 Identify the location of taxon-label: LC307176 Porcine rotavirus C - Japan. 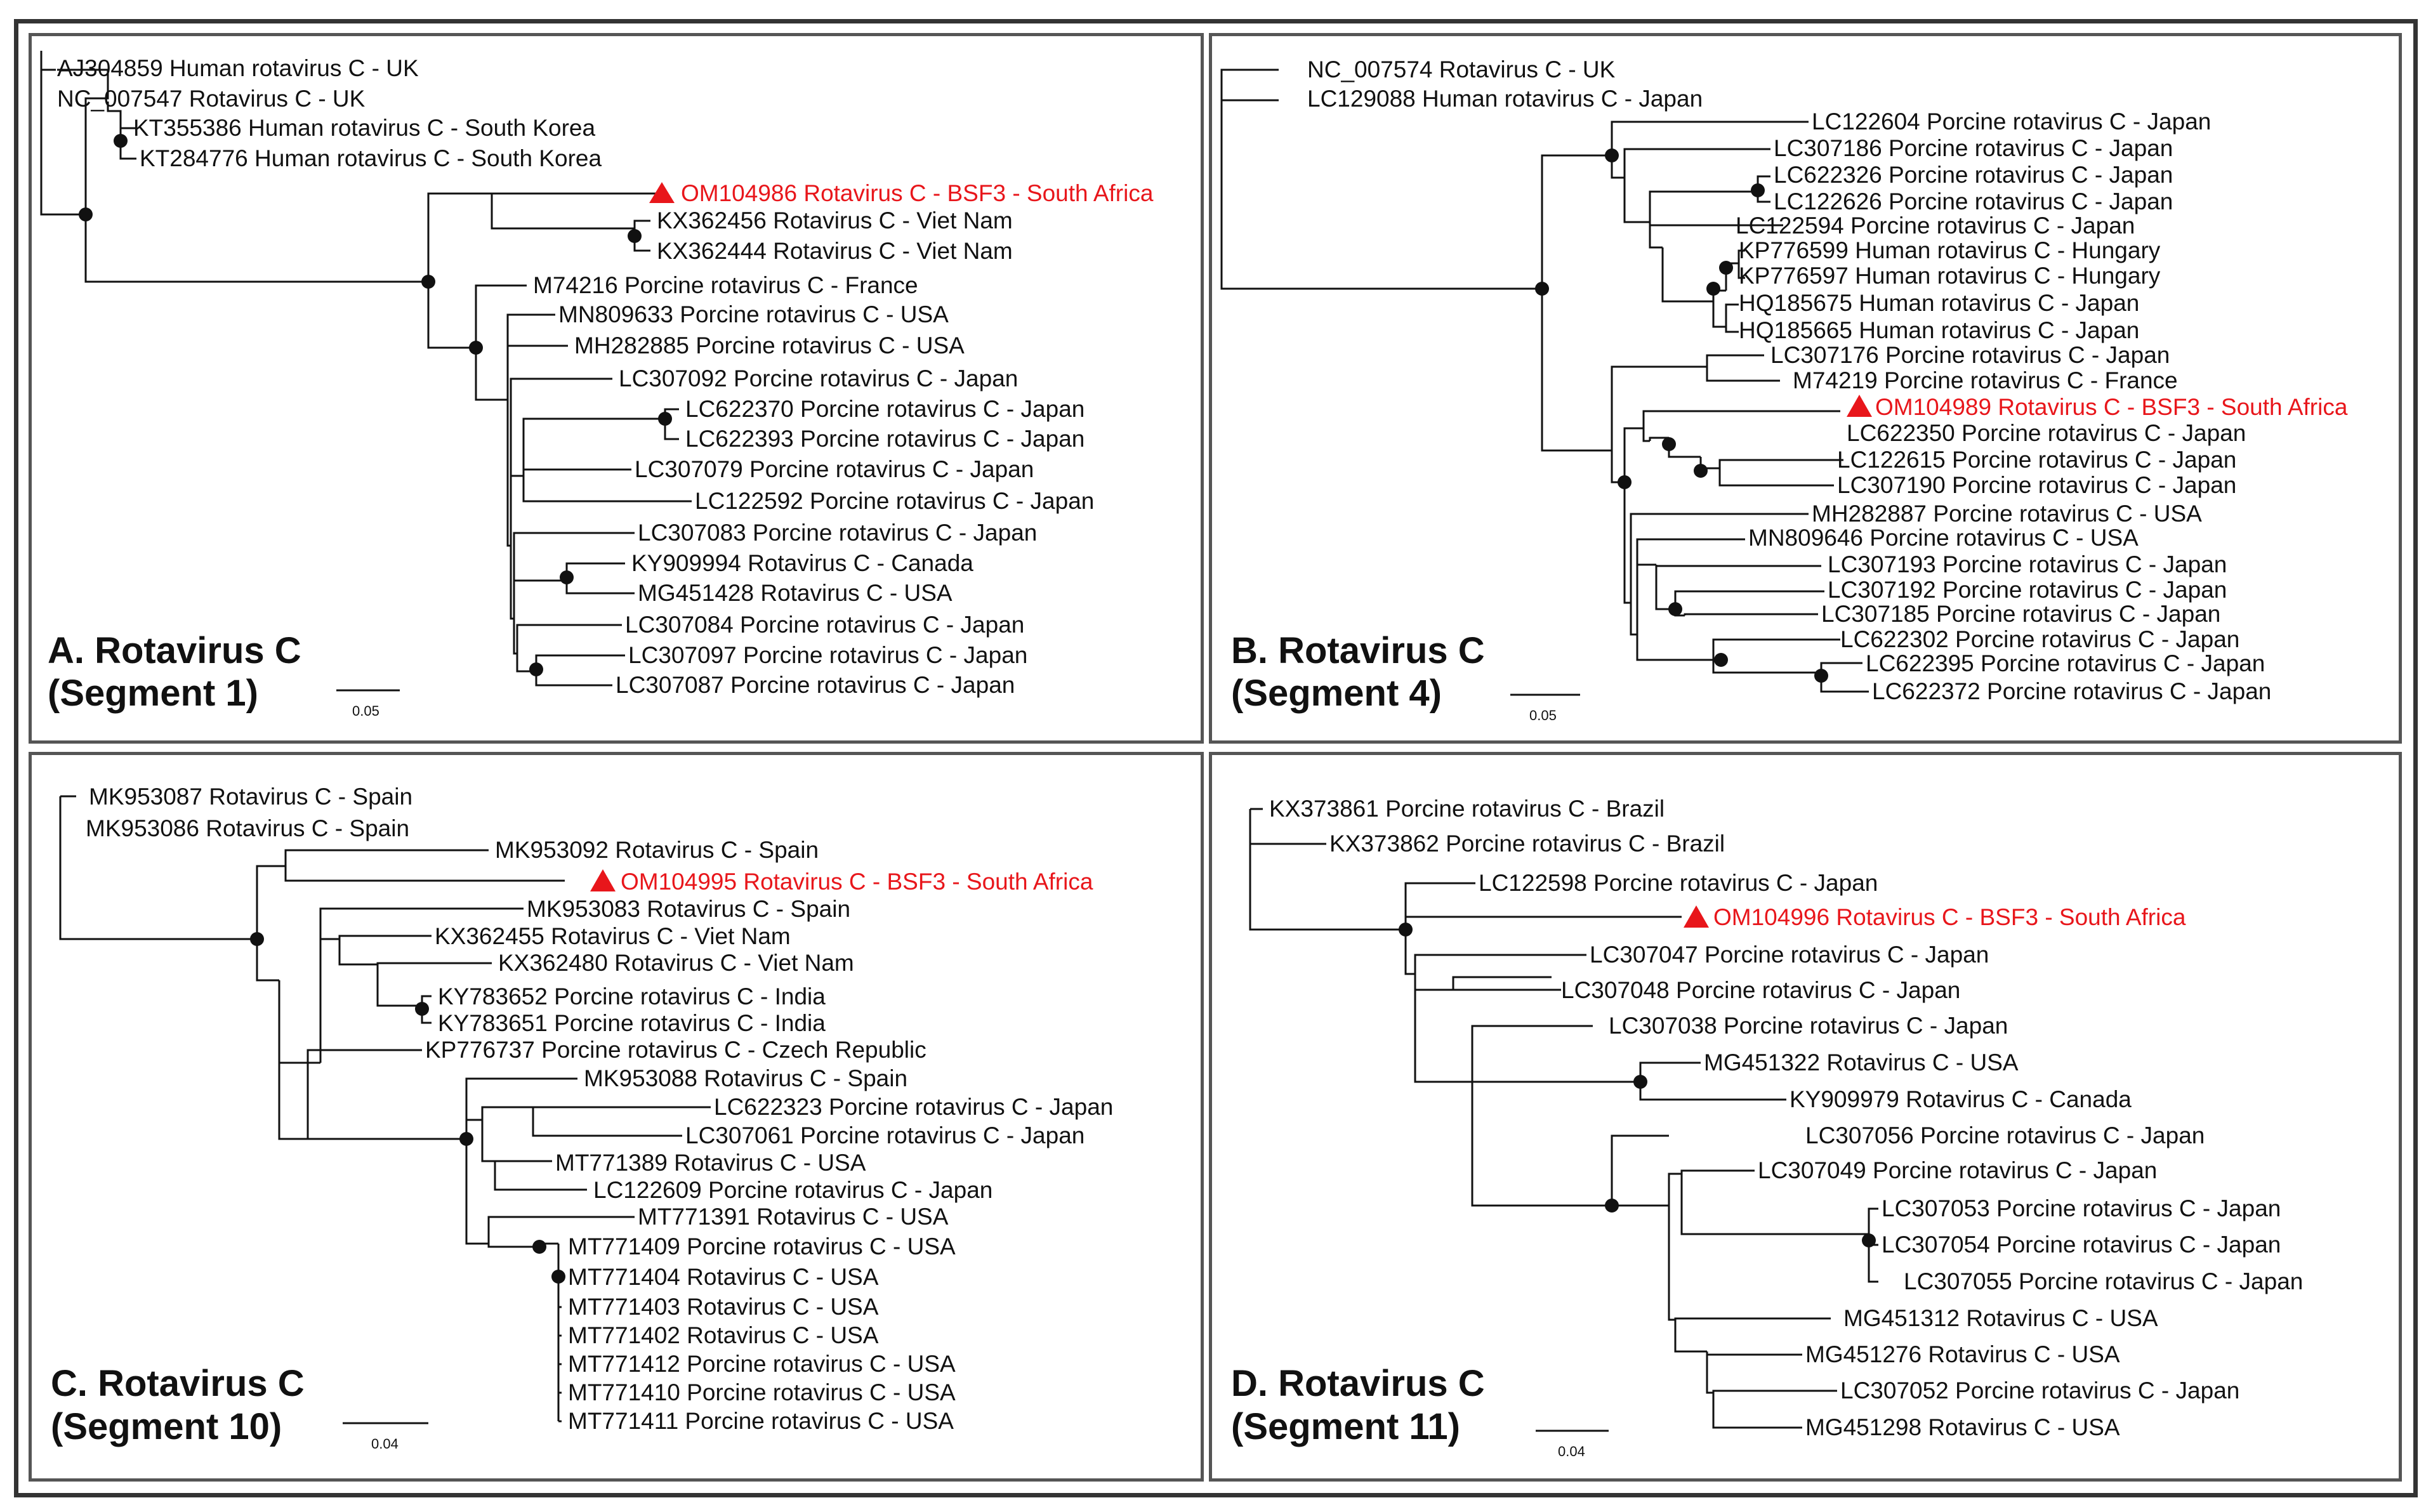
(1970, 355).